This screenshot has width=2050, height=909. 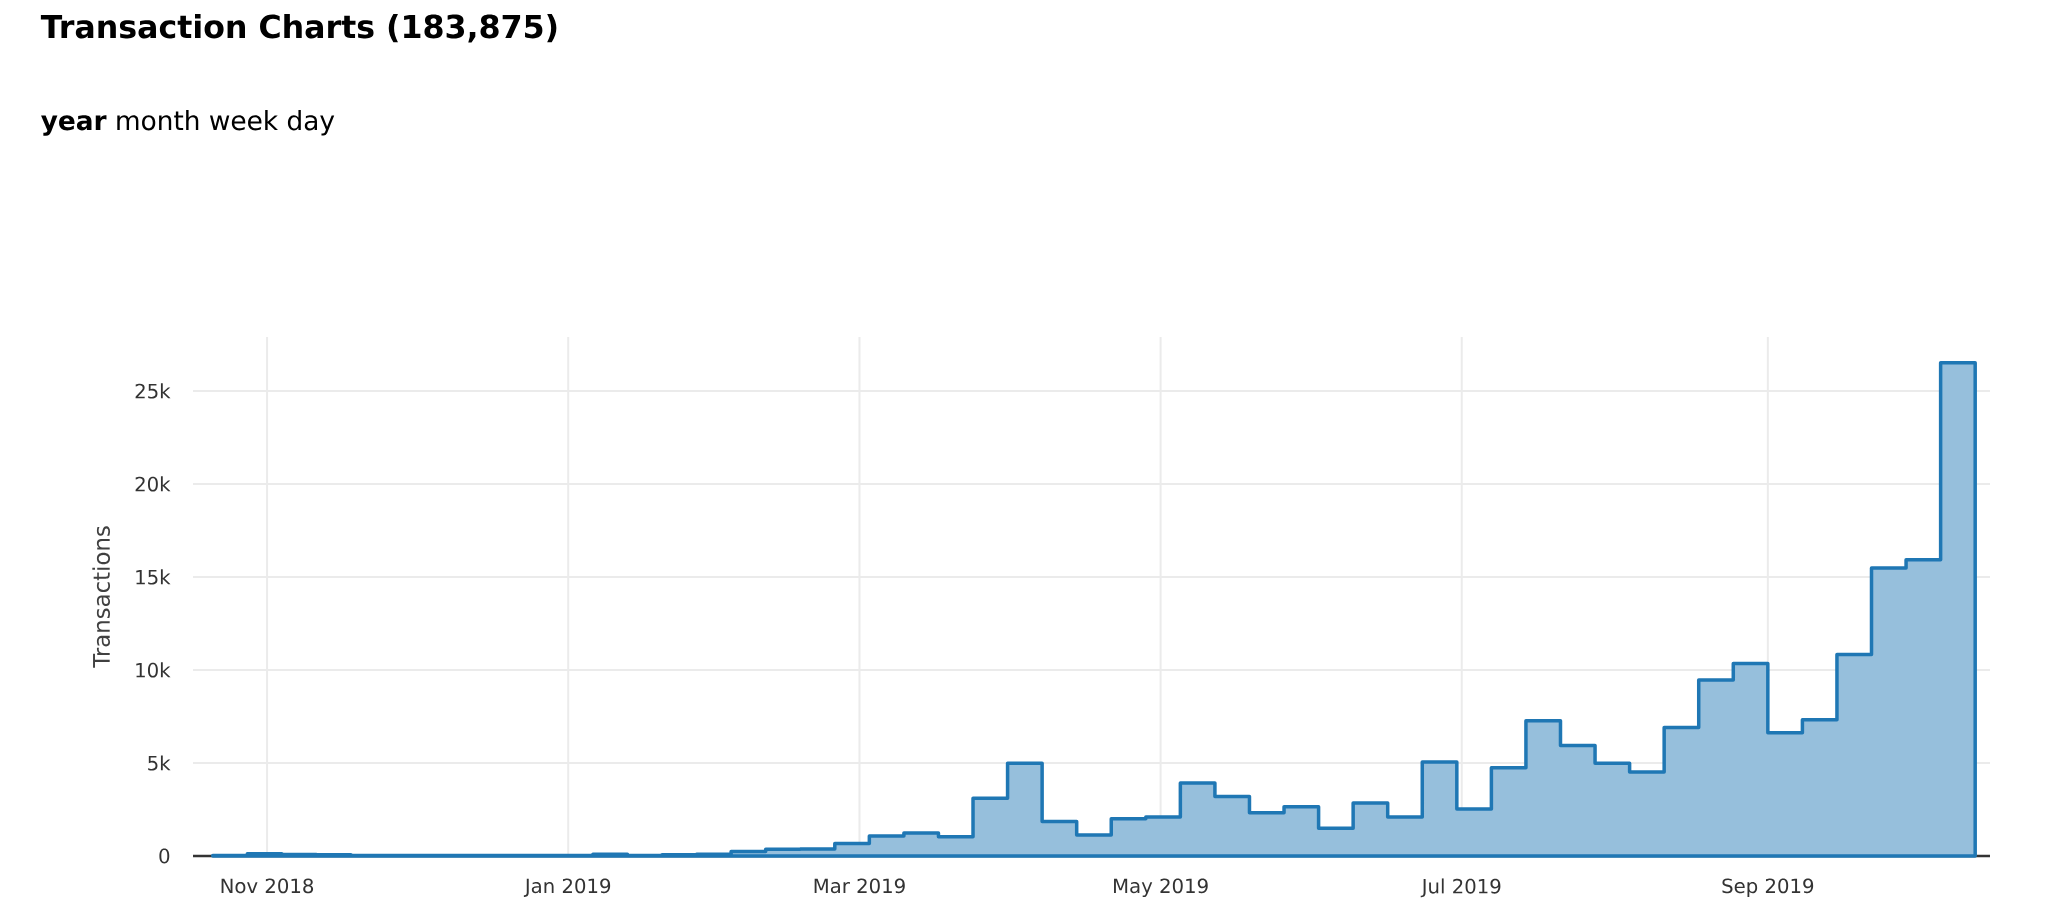 What do you see at coordinates (153, 670) in the screenshot?
I see `y-tick-label: 10k` at bounding box center [153, 670].